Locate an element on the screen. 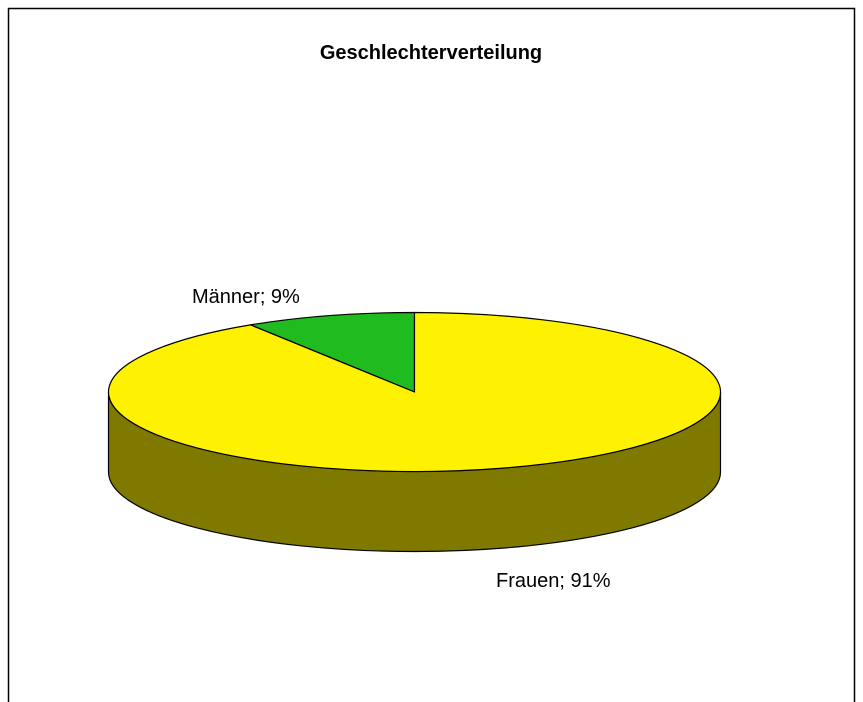 Image resolution: width=863 pixels, height=702 pixels. chart-title: Geschlechterverteilung is located at coordinates (431, 53).